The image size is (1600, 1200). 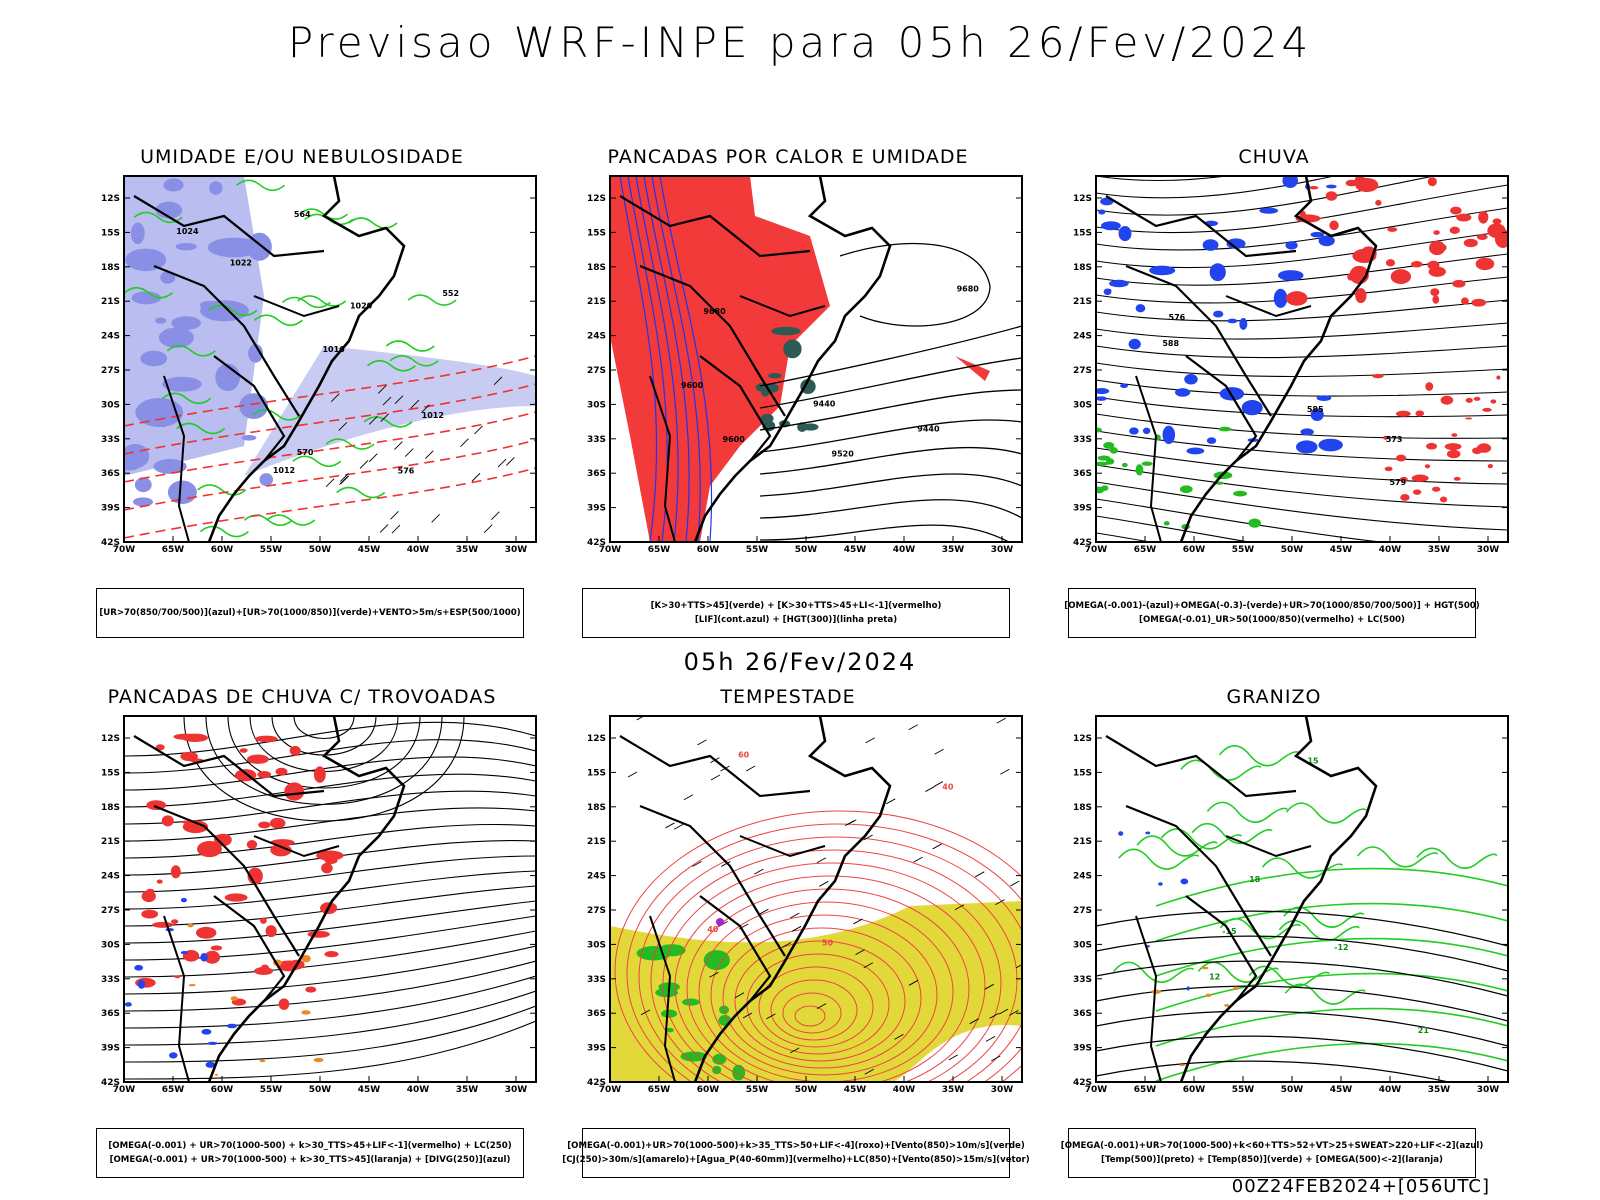 I want to click on contour-label: 576, so click(x=406, y=471).